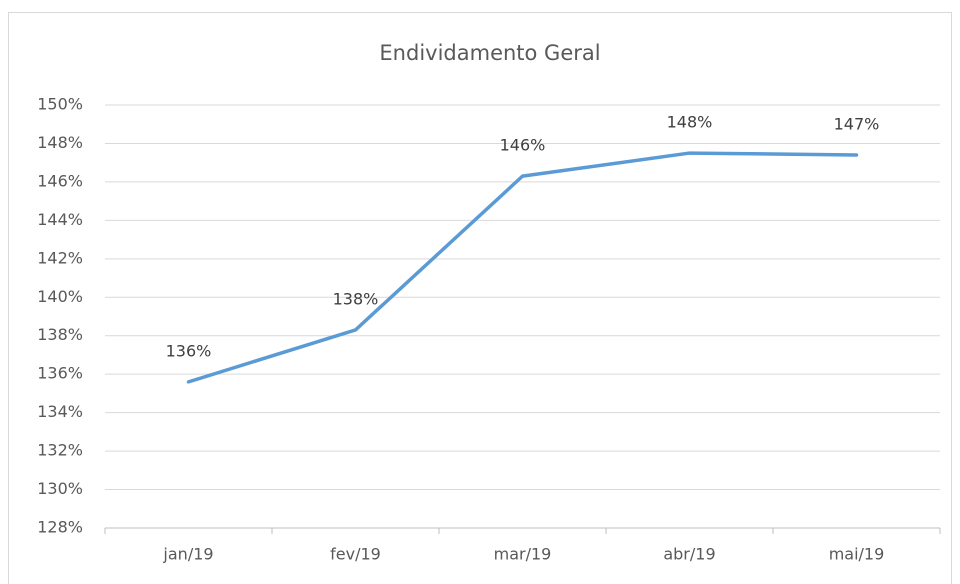 The image size is (960, 584). What do you see at coordinates (60, 373) in the screenshot?
I see `y-tick-label: 136%` at bounding box center [60, 373].